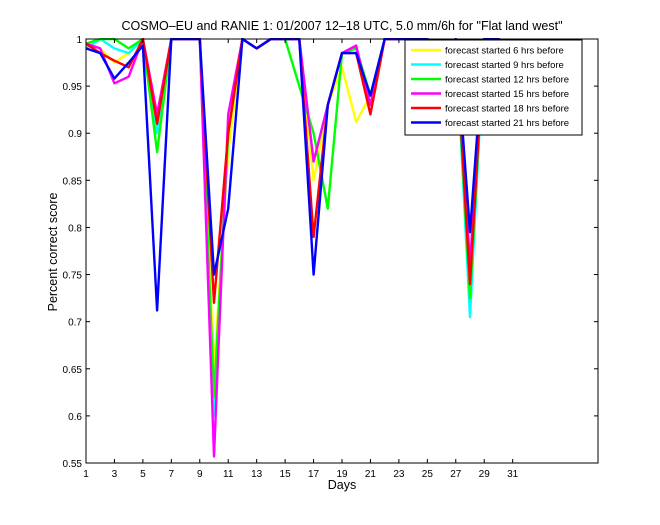  I want to click on x-axis-label: Days, so click(342, 485).